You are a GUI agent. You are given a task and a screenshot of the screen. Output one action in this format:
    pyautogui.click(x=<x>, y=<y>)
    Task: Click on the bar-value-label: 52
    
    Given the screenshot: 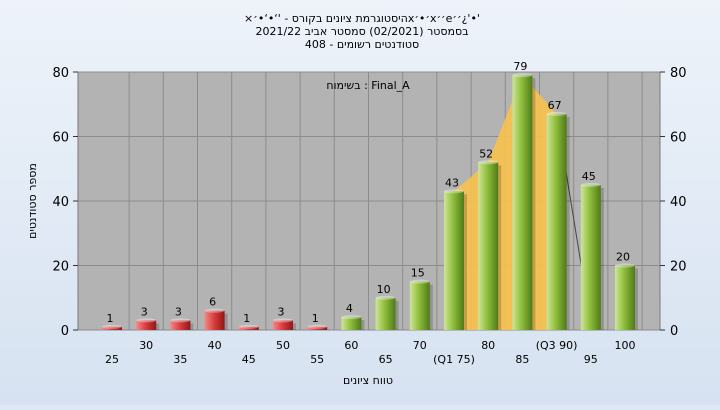 What is the action you would take?
    pyautogui.click(x=486, y=153)
    